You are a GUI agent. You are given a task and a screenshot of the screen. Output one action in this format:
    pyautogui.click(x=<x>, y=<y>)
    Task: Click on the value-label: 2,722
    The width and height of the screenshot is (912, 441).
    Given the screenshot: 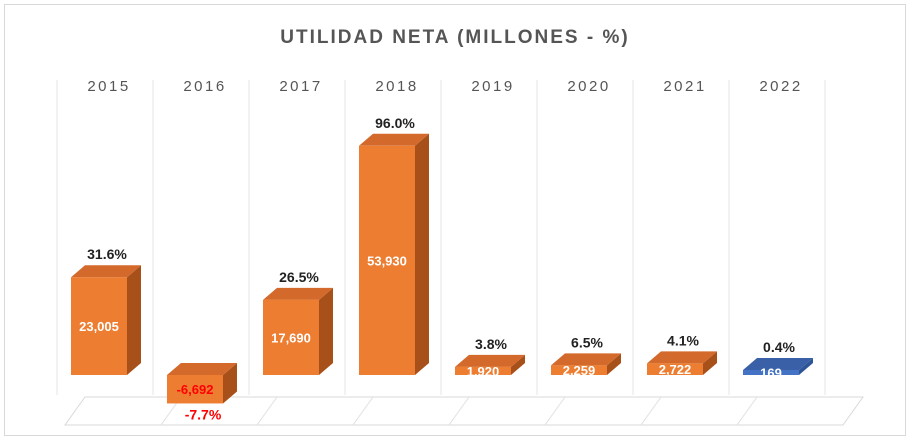 What is the action you would take?
    pyautogui.click(x=675, y=369)
    